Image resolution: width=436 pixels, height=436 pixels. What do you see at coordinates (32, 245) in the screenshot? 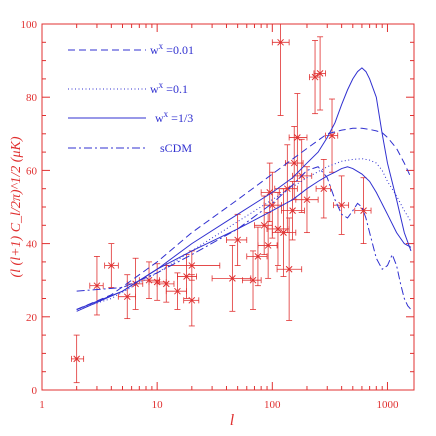
I see `y-tick-label: 40` at bounding box center [32, 245].